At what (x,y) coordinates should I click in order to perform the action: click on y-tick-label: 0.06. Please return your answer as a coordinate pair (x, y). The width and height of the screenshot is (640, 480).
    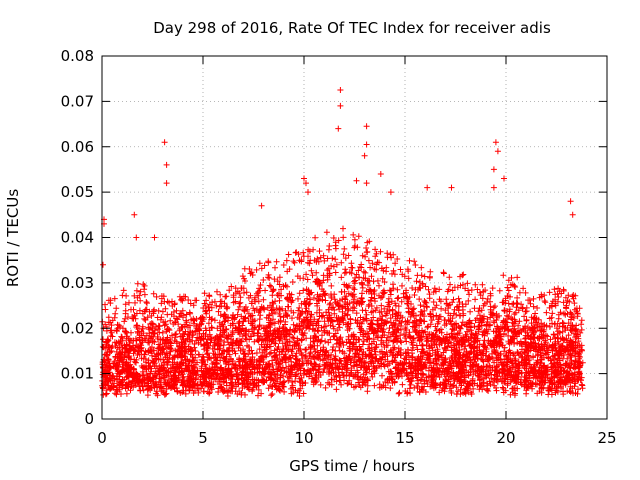
    Looking at the image, I should click on (77, 147).